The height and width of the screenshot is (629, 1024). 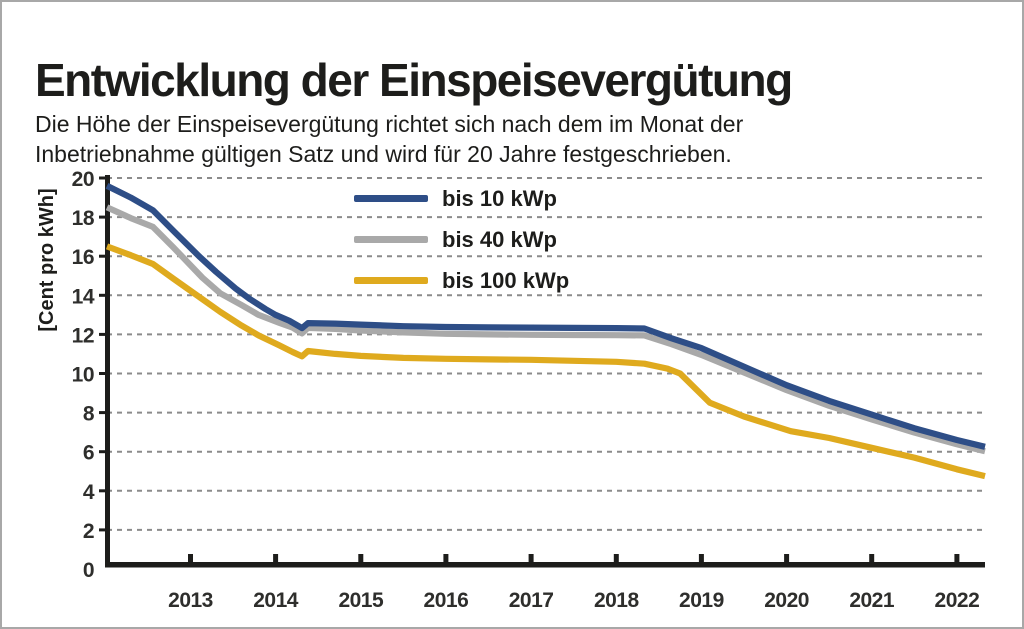 What do you see at coordinates (957, 600) in the screenshot?
I see `x-tick-label-2022: 2022` at bounding box center [957, 600].